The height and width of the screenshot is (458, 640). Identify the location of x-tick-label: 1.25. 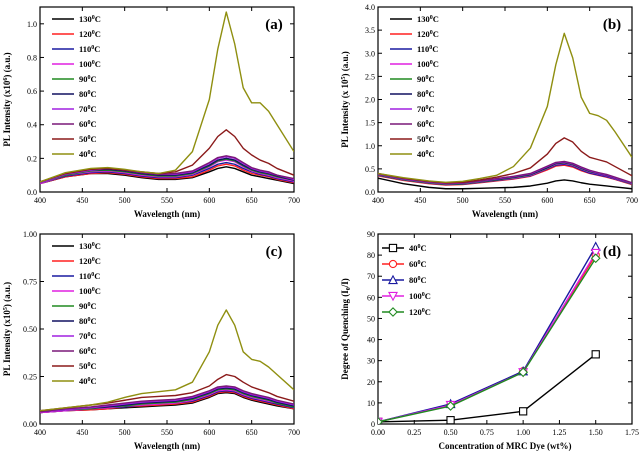
(559, 432).